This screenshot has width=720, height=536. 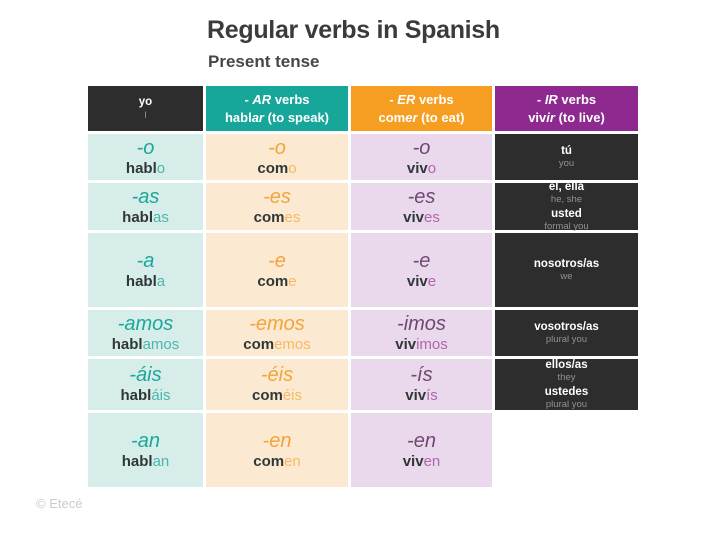 What do you see at coordinates (262, 99) in the screenshot?
I see `header-italic-text: AR` at bounding box center [262, 99].